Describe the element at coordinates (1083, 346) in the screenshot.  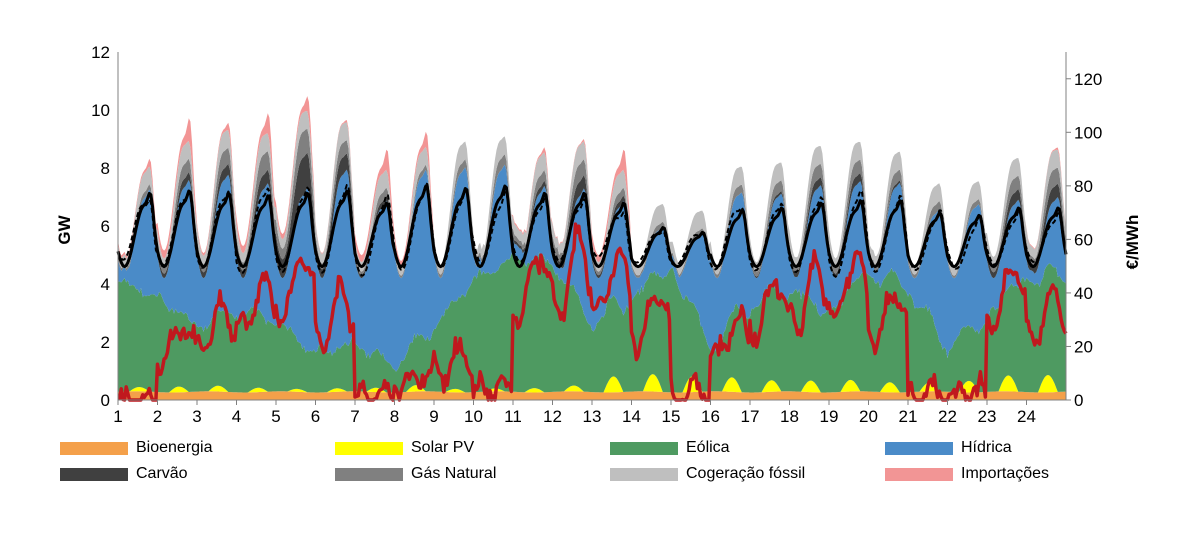
I see `y2-tick-label: 20` at that location.